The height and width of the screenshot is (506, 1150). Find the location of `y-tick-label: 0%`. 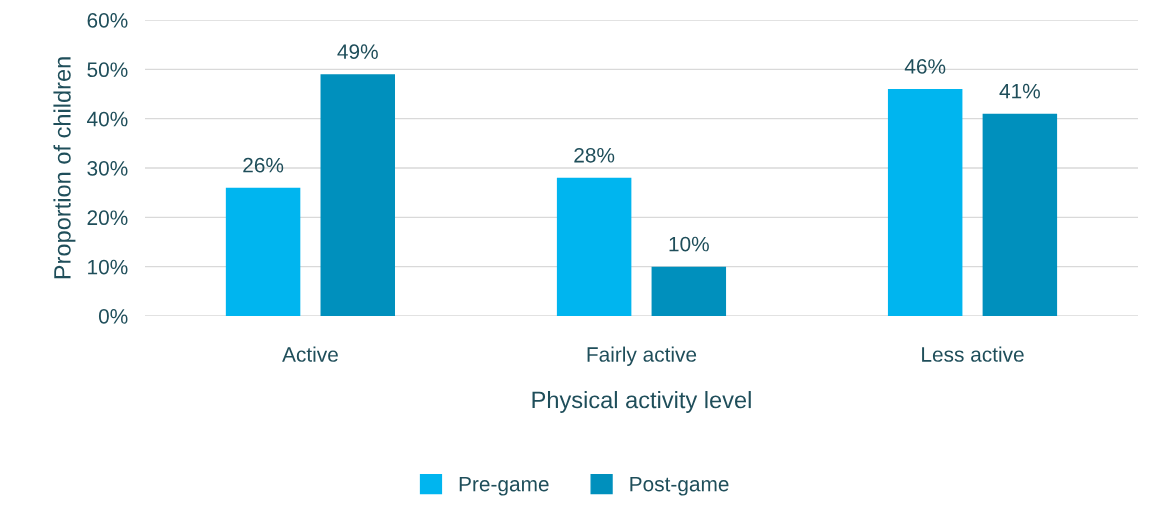

y-tick-label: 0% is located at coordinates (113, 316).